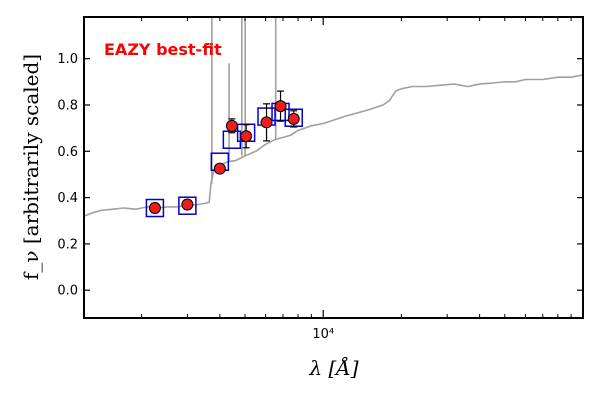 The height and width of the screenshot is (400, 600). Describe the element at coordinates (163, 49) in the screenshot. I see `chart-annotation: EAZY best-fit` at that location.